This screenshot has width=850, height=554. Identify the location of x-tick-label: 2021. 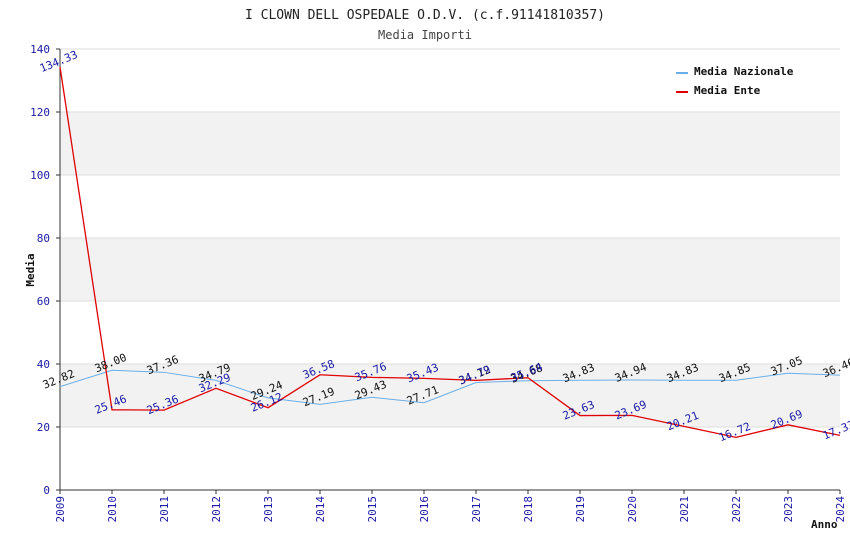
(684, 509).